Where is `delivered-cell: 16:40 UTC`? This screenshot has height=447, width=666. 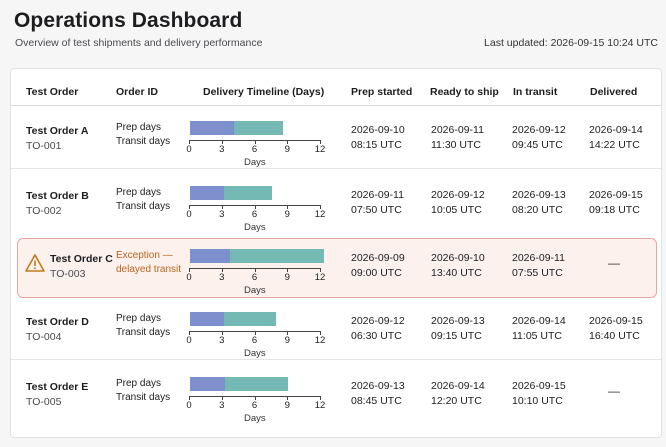 delivered-cell: 16:40 UTC is located at coordinates (614, 336).